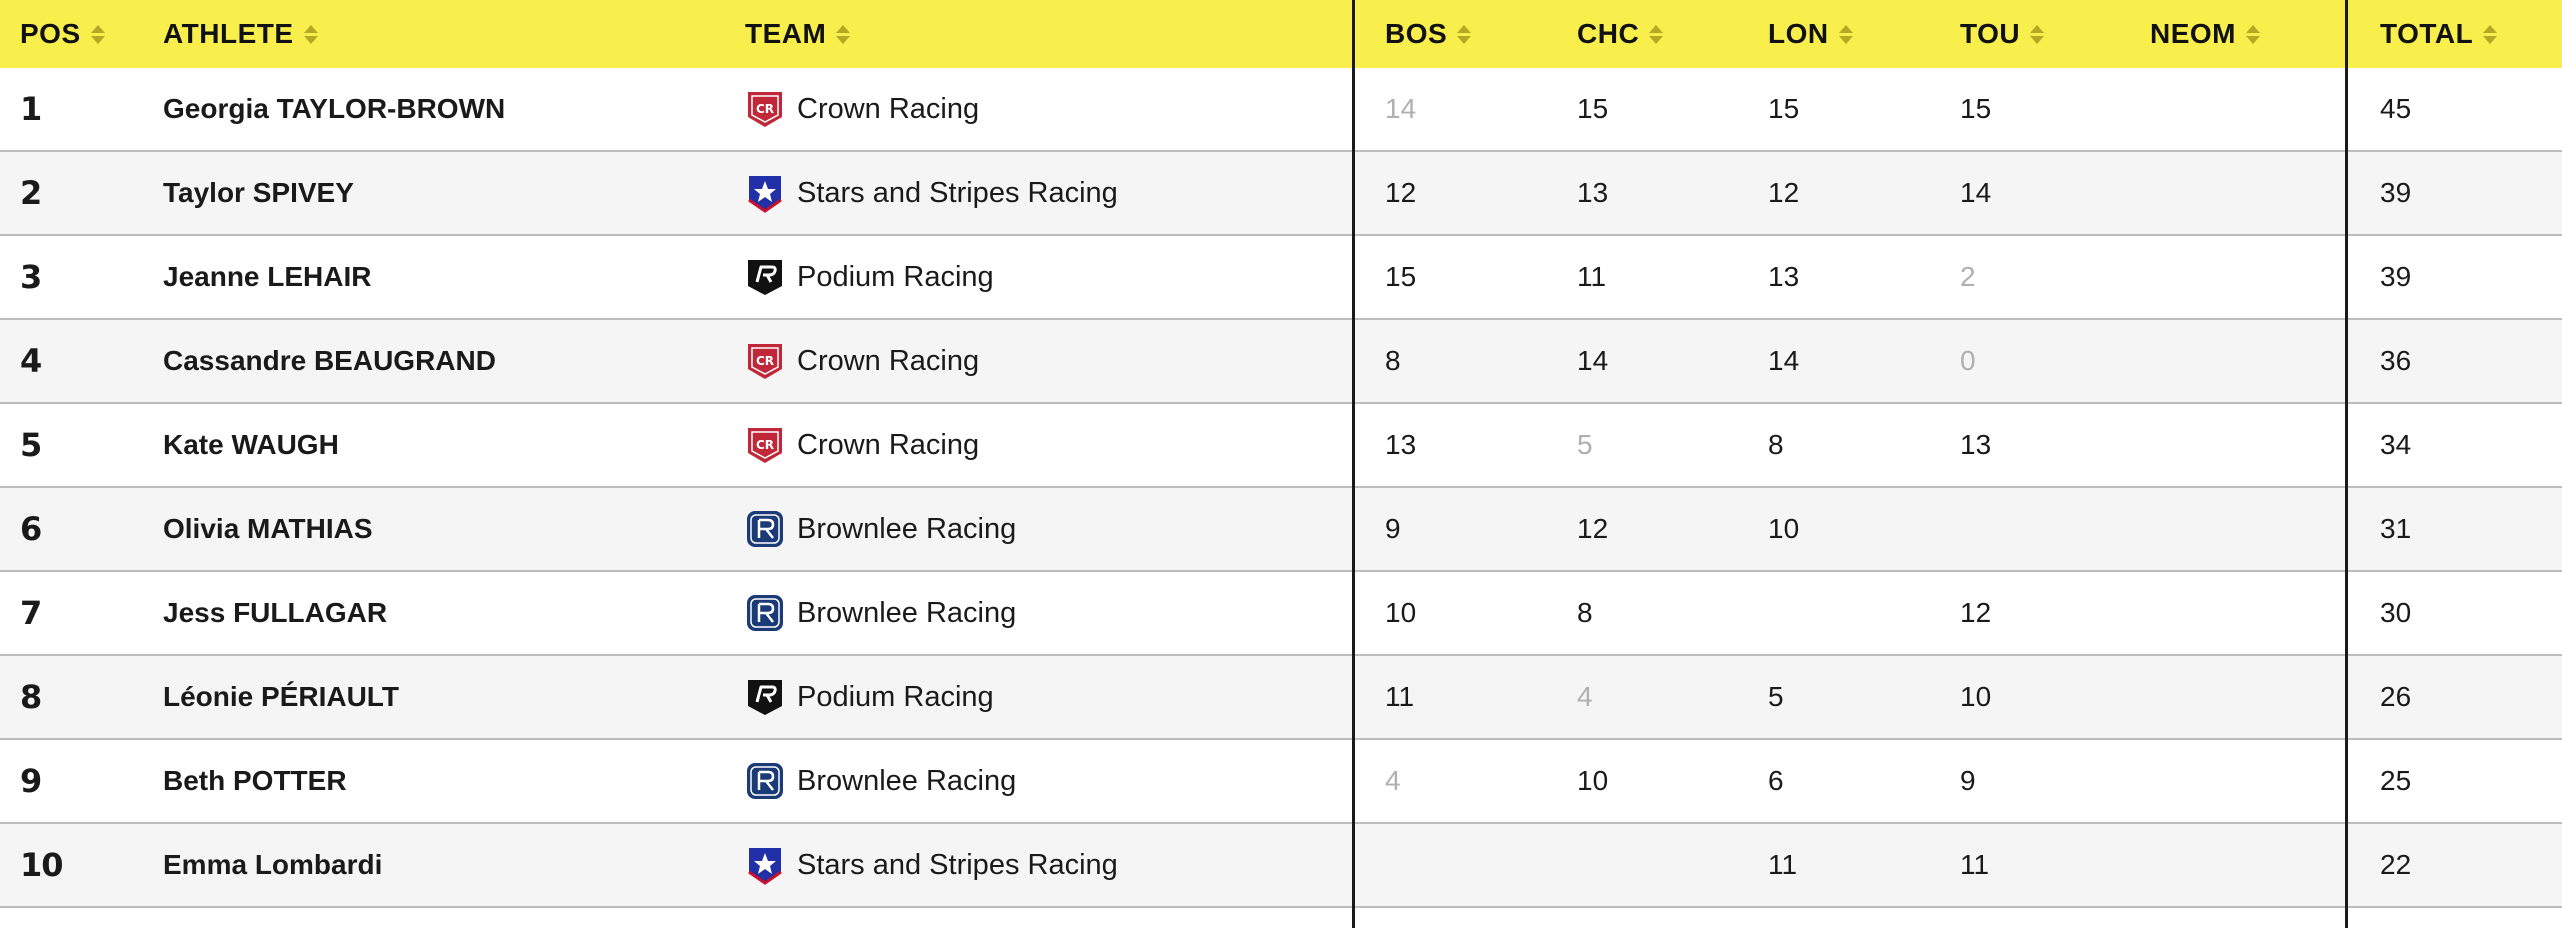 This screenshot has width=2562, height=928. Describe the element at coordinates (31, 193) in the screenshot. I see `position-cell: 2` at that location.